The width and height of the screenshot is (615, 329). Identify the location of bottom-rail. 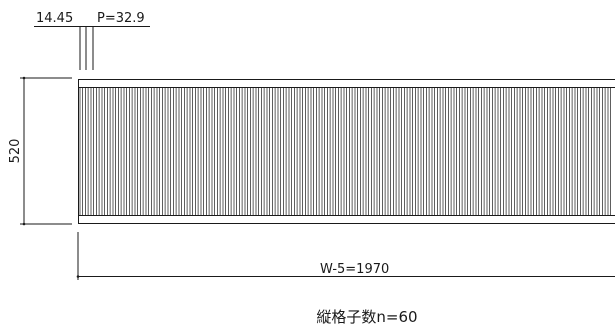
(346, 219).